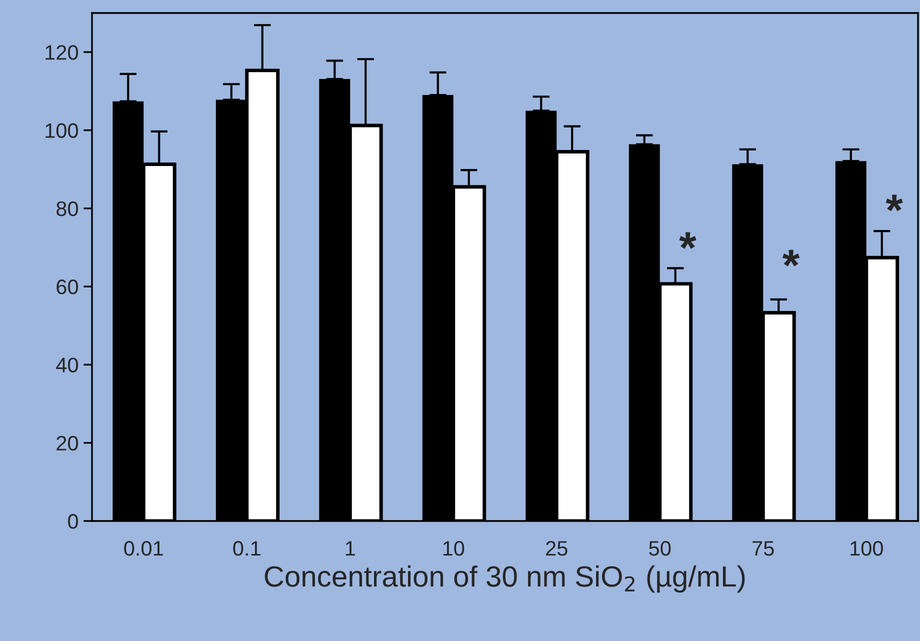  I want to click on y-tick-label: 60, so click(67, 287).